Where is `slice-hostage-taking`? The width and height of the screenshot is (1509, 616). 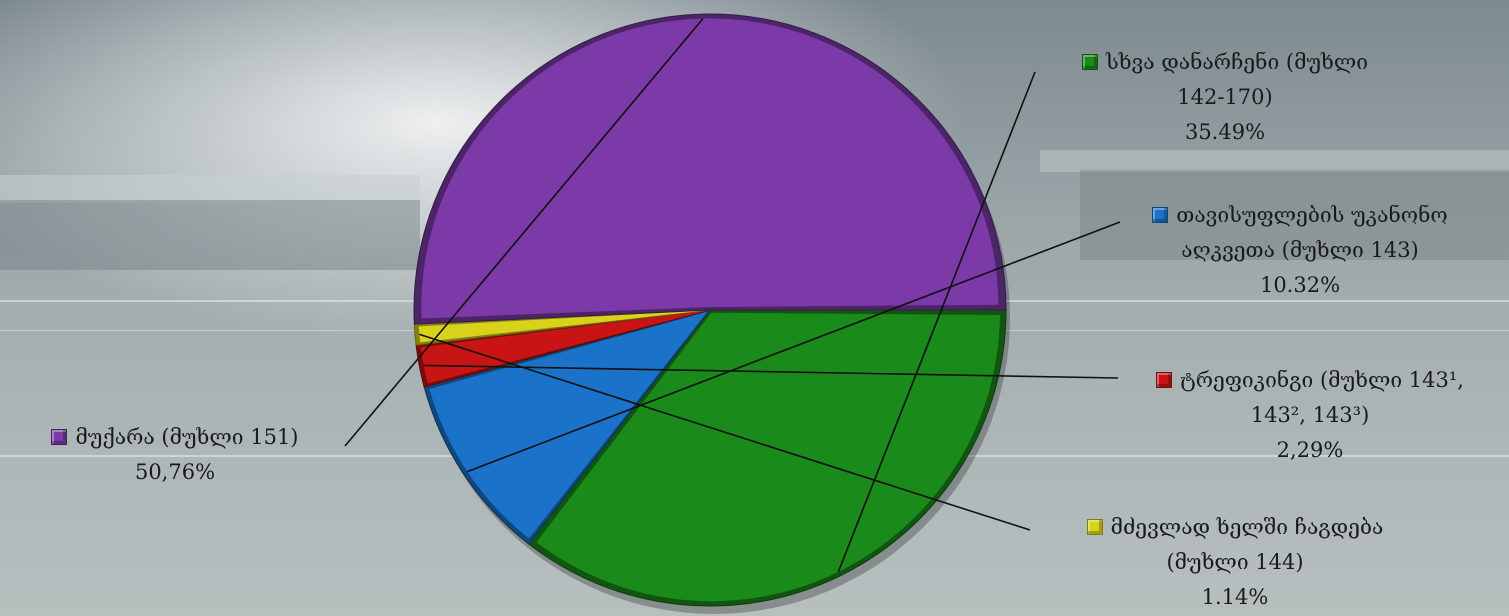 slice-hostage-taking is located at coordinates (563, 326).